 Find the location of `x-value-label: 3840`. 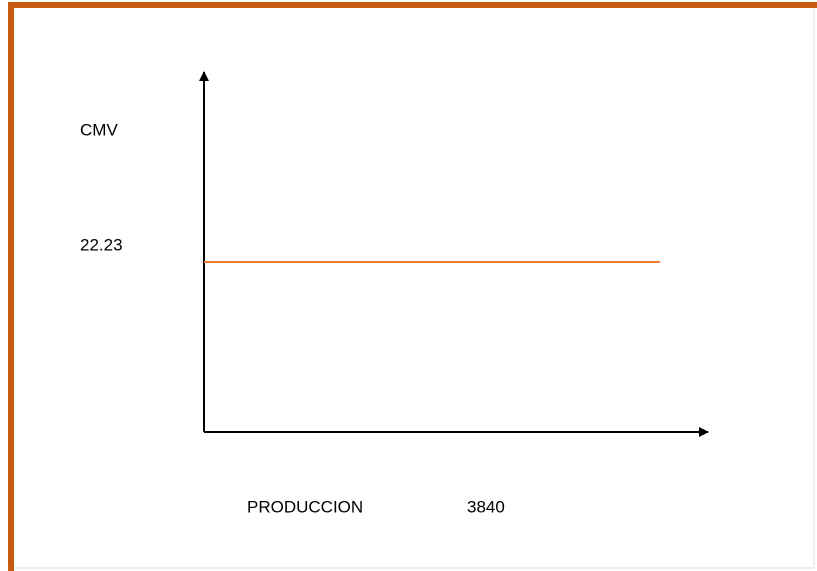

x-value-label: 3840 is located at coordinates (486, 506).